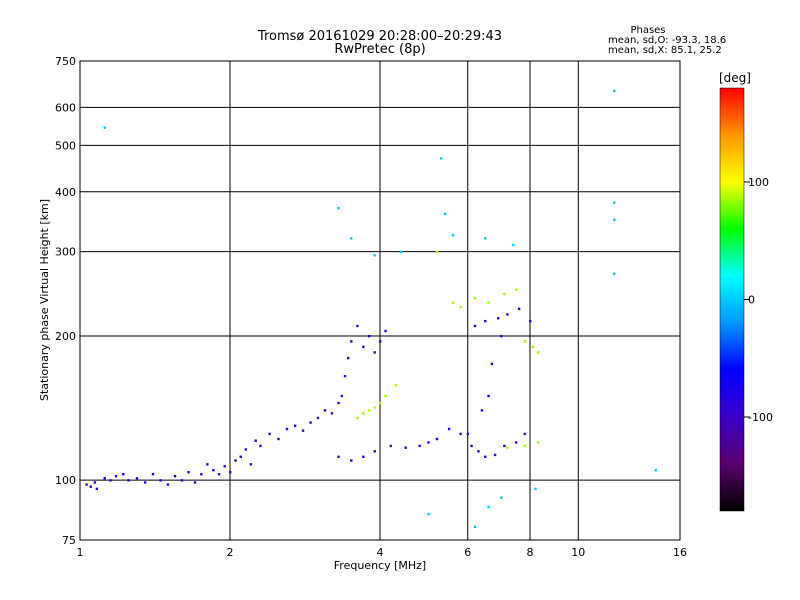 The height and width of the screenshot is (600, 800). I want to click on colorbar-tick-label: -100, so click(760, 417).